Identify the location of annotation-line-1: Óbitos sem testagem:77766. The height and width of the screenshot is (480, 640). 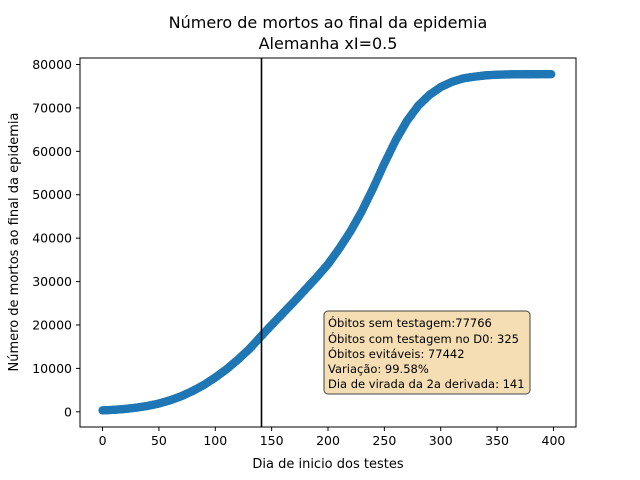
(410, 322).